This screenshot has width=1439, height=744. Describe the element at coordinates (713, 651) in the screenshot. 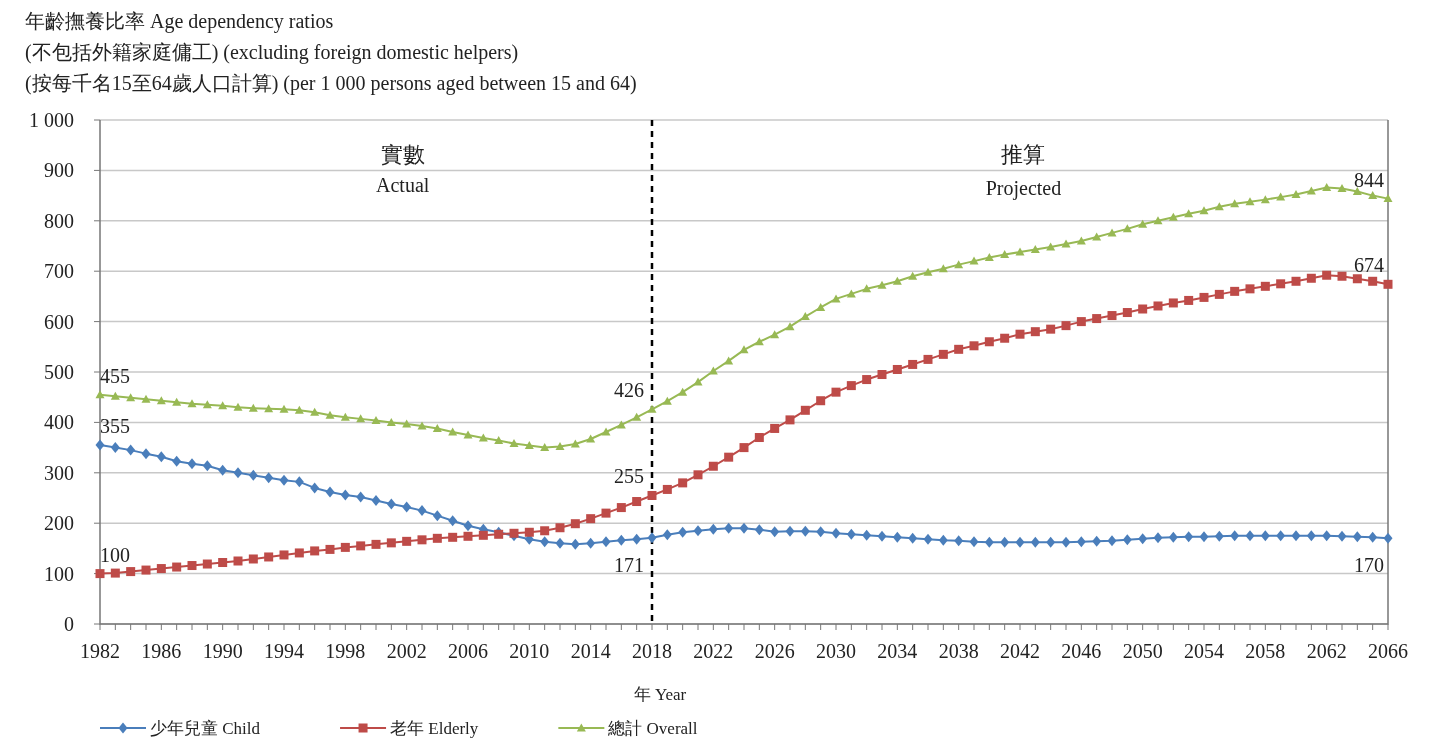

I see `x-tick-label: 2022` at that location.